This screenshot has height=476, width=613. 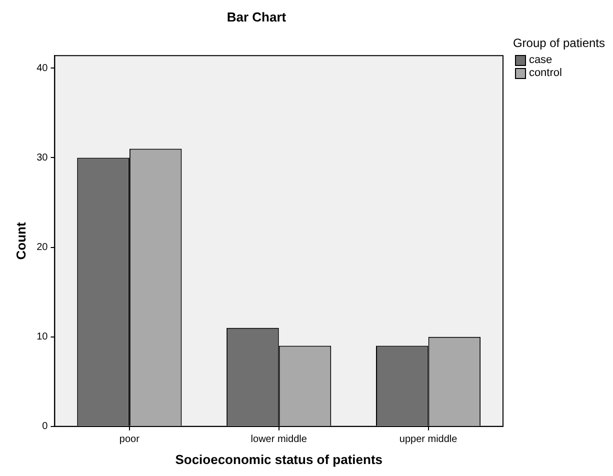 I want to click on legend-label: case, so click(x=540, y=60).